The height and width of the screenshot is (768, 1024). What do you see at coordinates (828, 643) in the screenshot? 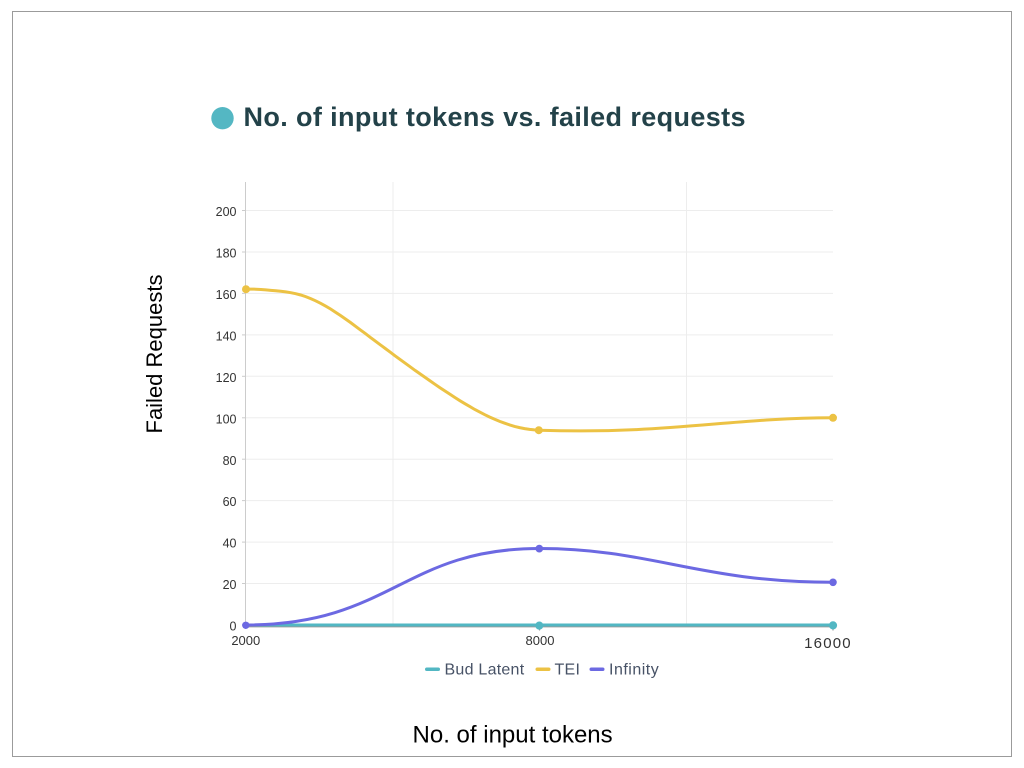
I see `svg-text: 16000` at bounding box center [828, 643].